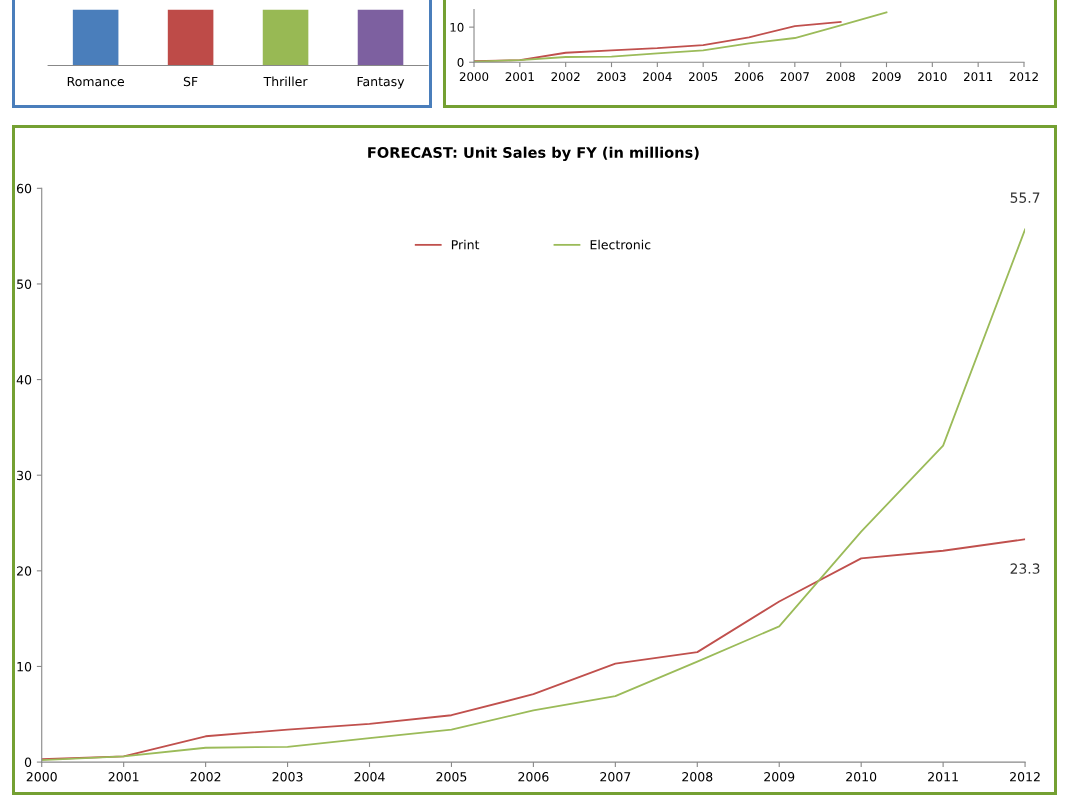  Describe the element at coordinates (1025, 568) in the screenshot. I see `data-label: 23.3` at that location.